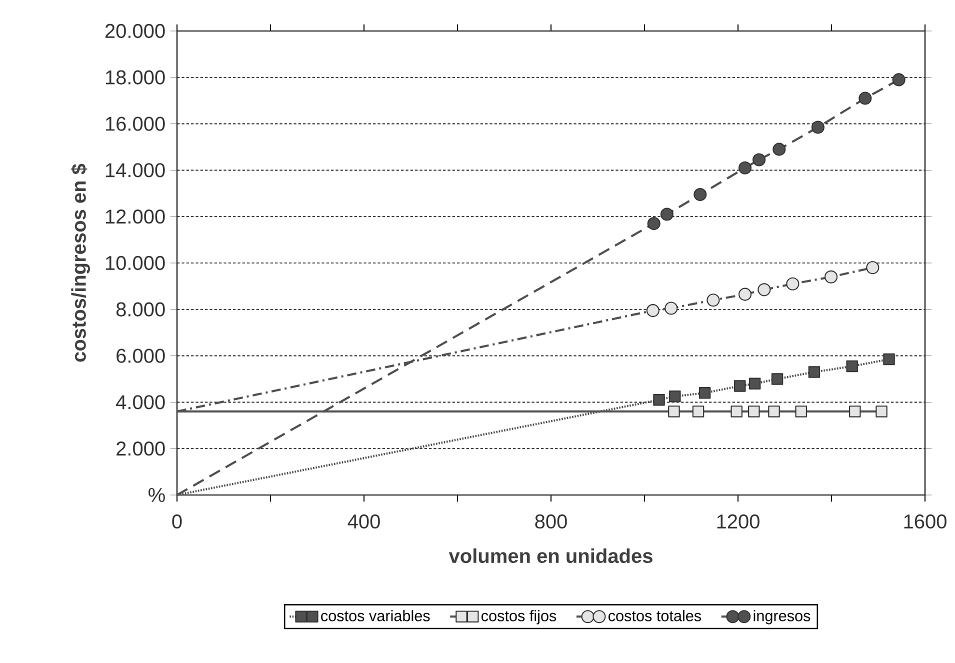  Describe the element at coordinates (551, 521) in the screenshot. I see `x-tick-label: 800` at that location.